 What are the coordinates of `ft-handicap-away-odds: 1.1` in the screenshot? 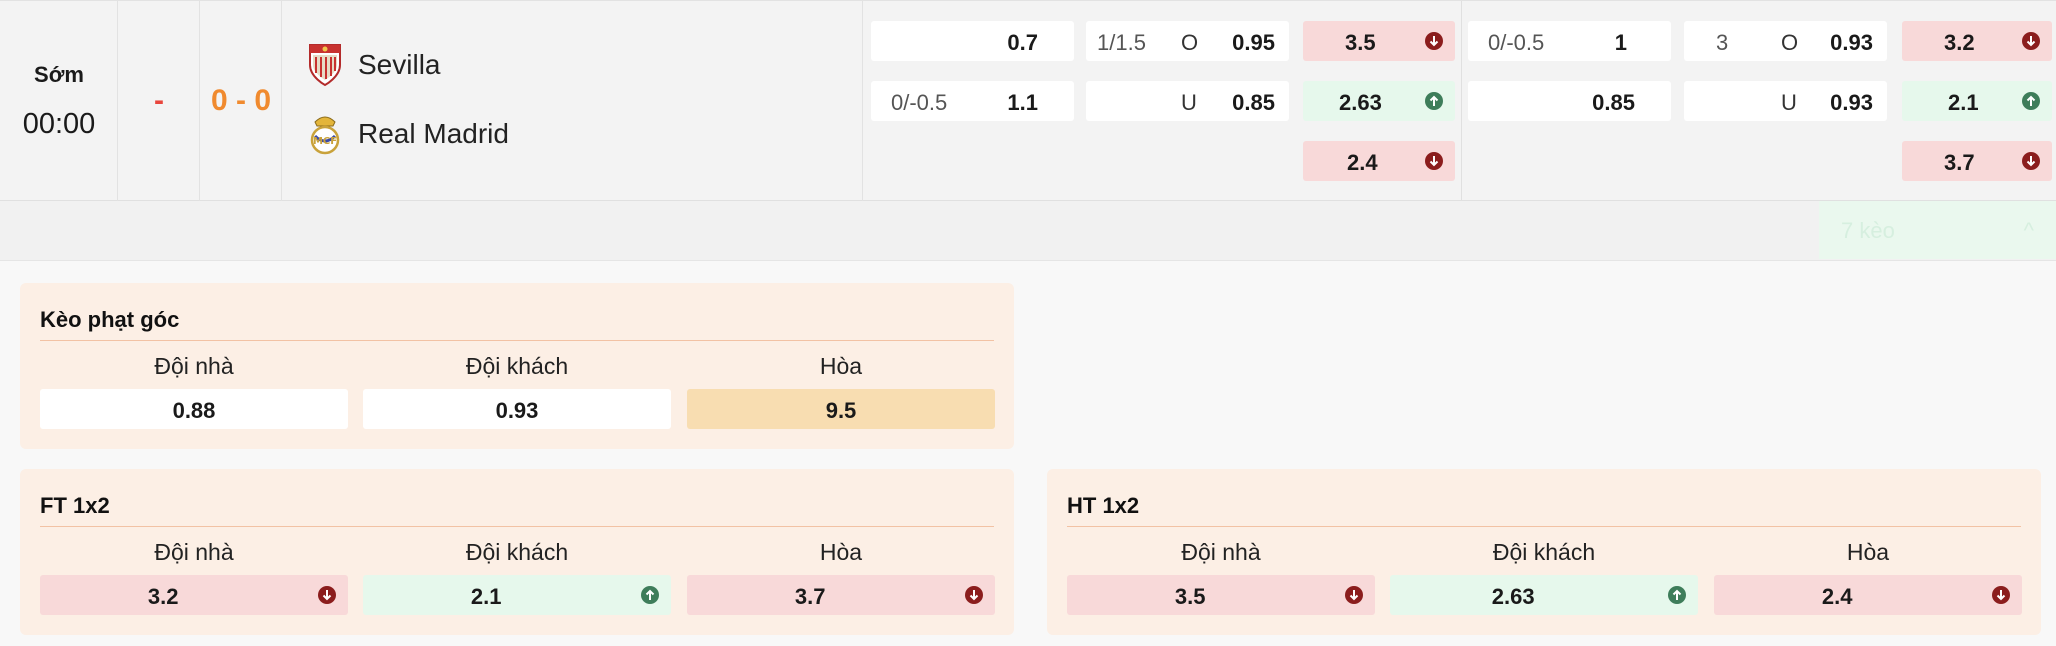 It's located at (1022, 102).